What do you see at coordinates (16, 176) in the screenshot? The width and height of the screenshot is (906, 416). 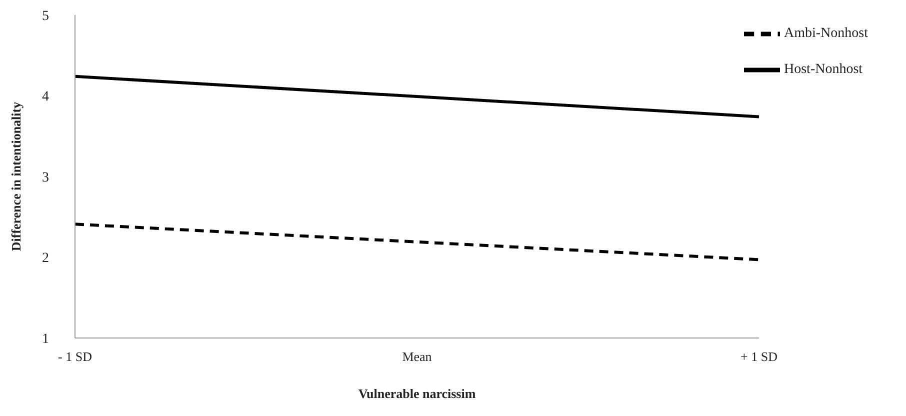 I see `y-axis-title: Difference in intentionality` at bounding box center [16, 176].